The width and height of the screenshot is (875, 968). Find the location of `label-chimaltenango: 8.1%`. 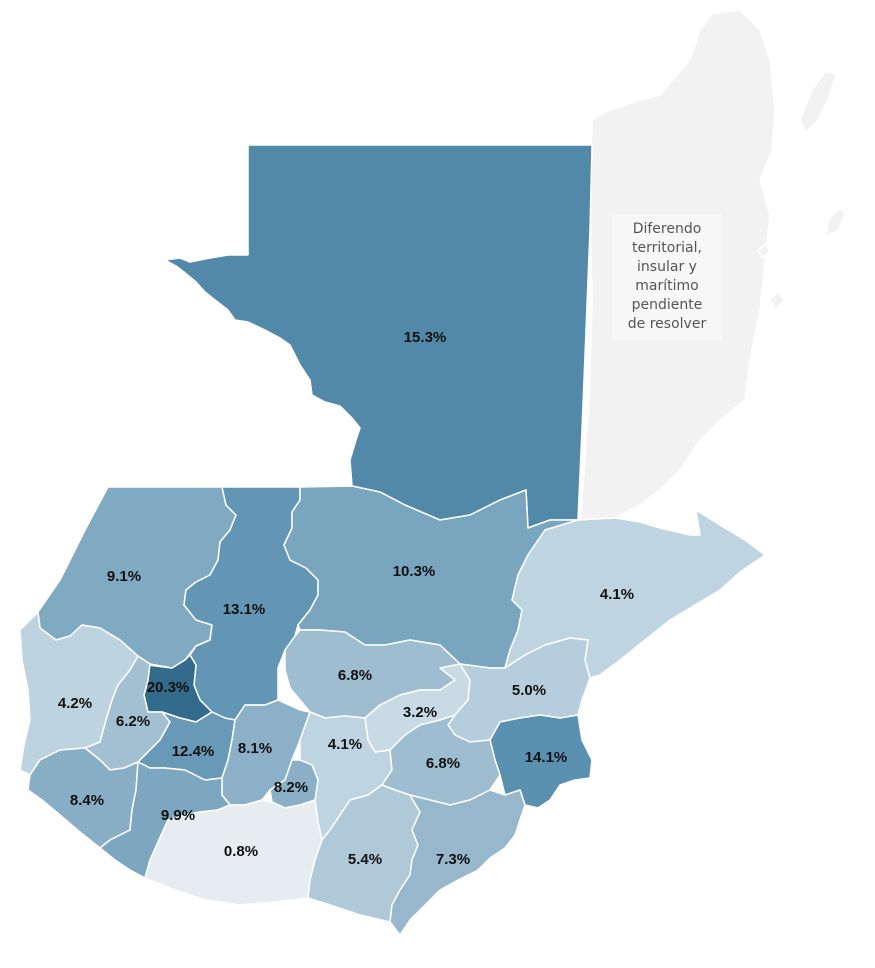

label-chimaltenango: 8.1% is located at coordinates (255, 748).